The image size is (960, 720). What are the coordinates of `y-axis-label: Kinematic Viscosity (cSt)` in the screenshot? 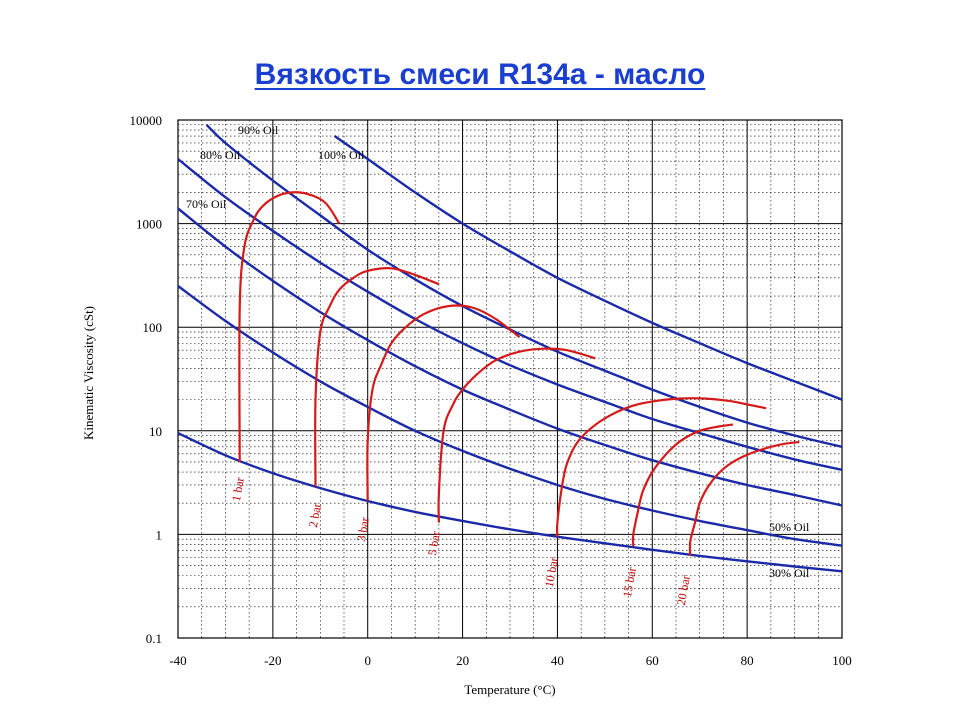 It's located at (88, 373).